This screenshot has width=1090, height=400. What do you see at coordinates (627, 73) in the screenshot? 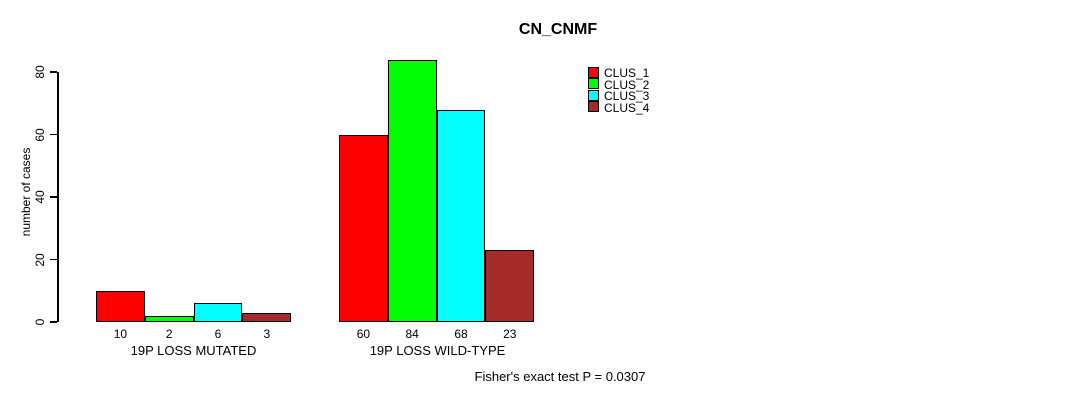
I see `legend-label: CLUS_1` at bounding box center [627, 73].